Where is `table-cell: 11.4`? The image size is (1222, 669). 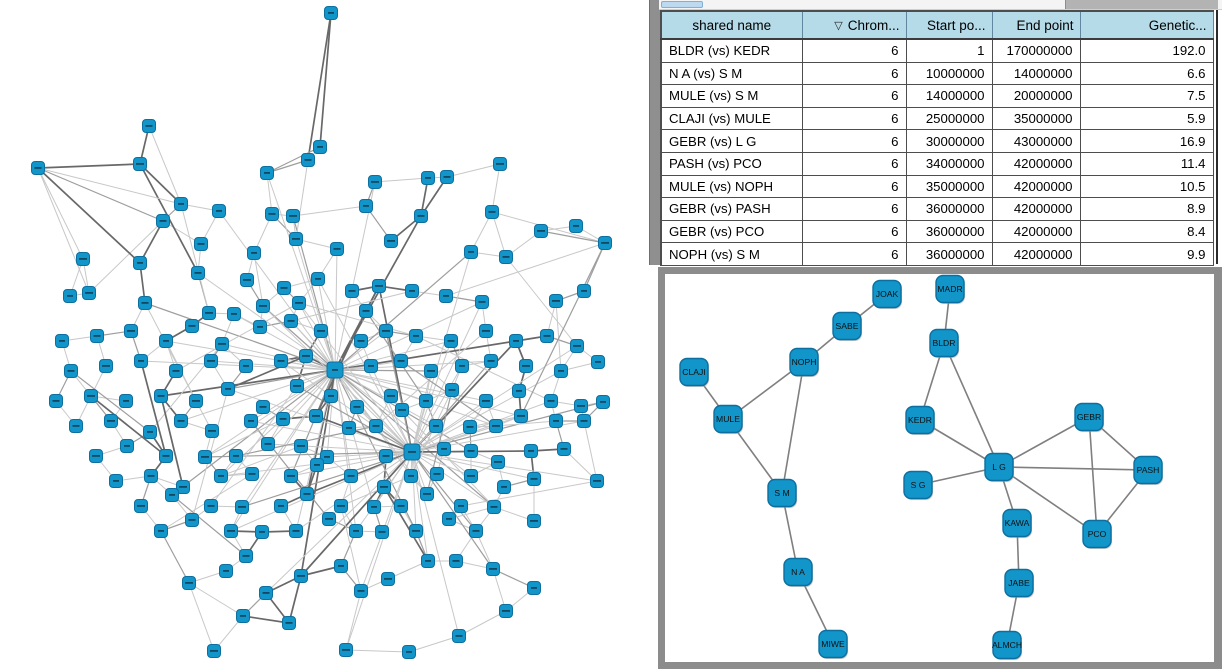
table-cell: 11.4 is located at coordinates (1146, 163).